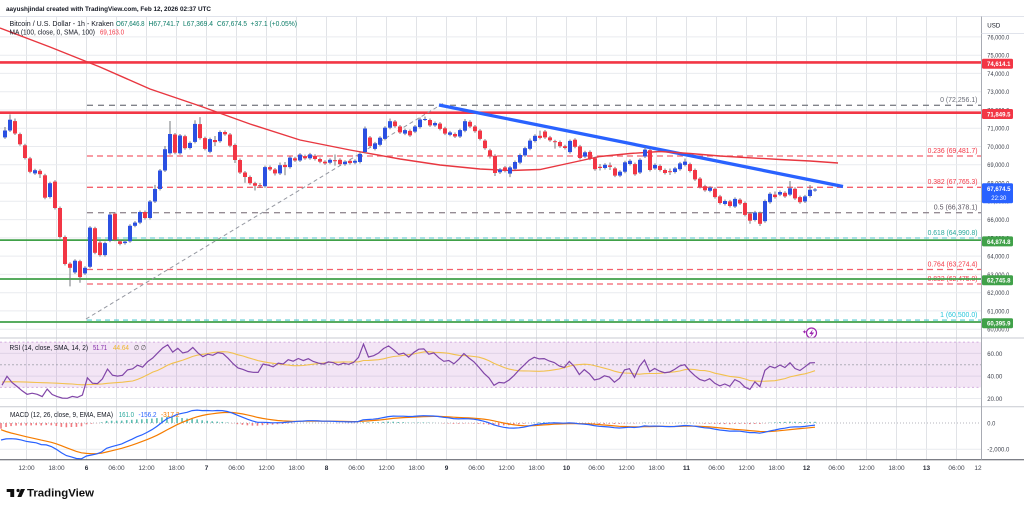 The width and height of the screenshot is (1024, 509). What do you see at coordinates (60, 494) in the screenshot?
I see `svg-text: TradingView` at bounding box center [60, 494].